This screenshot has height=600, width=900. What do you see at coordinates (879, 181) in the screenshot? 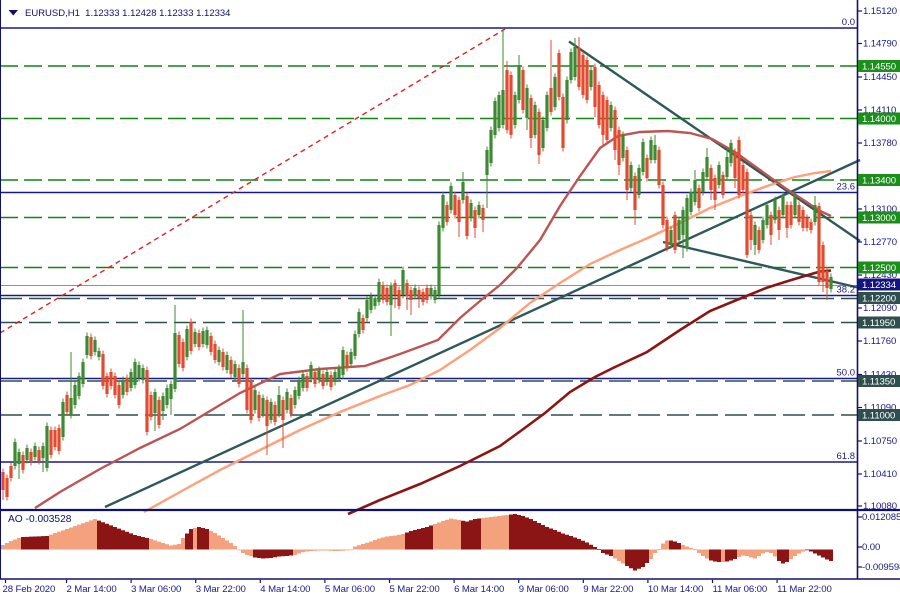
I see `svg-text: 1.13400` at bounding box center [879, 181].